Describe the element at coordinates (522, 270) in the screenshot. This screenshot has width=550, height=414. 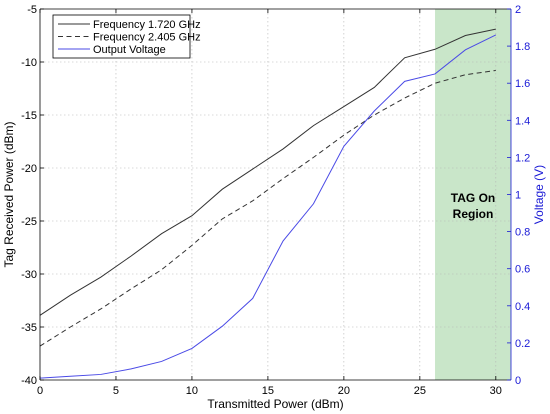
I see `y2-tick-label-3: 0.6` at that location.